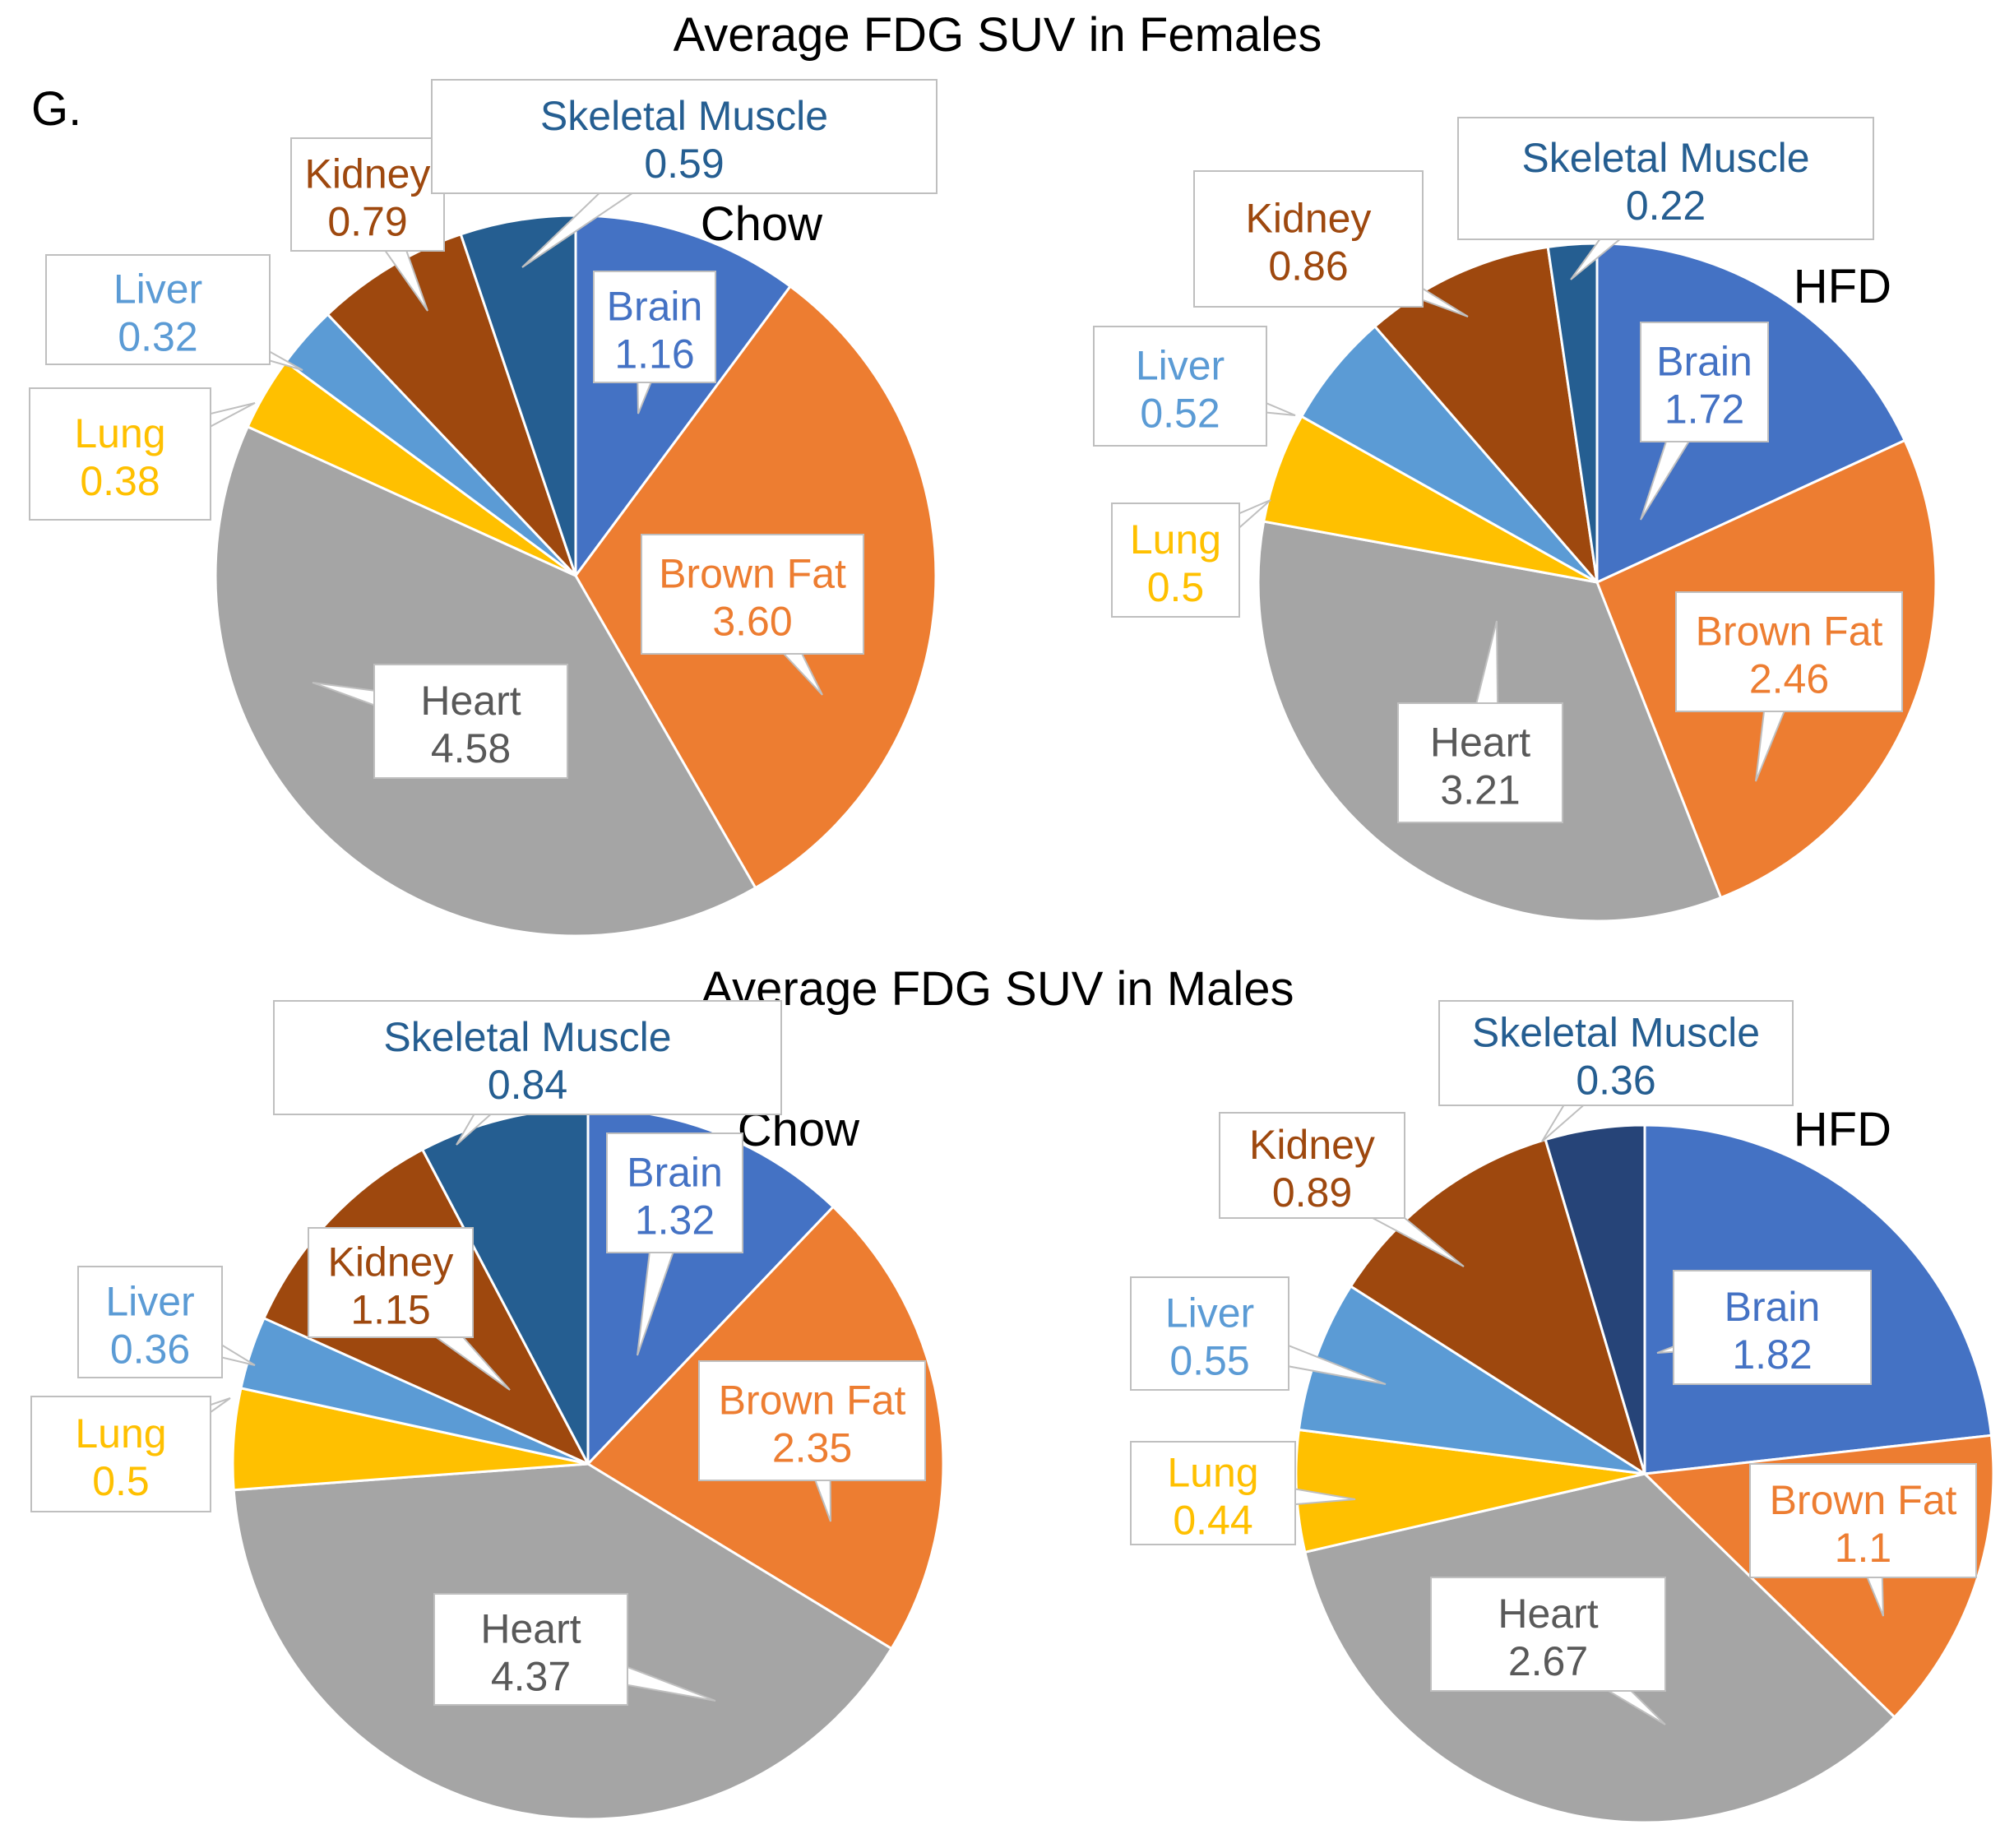 The width and height of the screenshot is (2014, 1848). Describe the element at coordinates (1615, 1081) in the screenshot. I see `label-value: 0.36` at that location.